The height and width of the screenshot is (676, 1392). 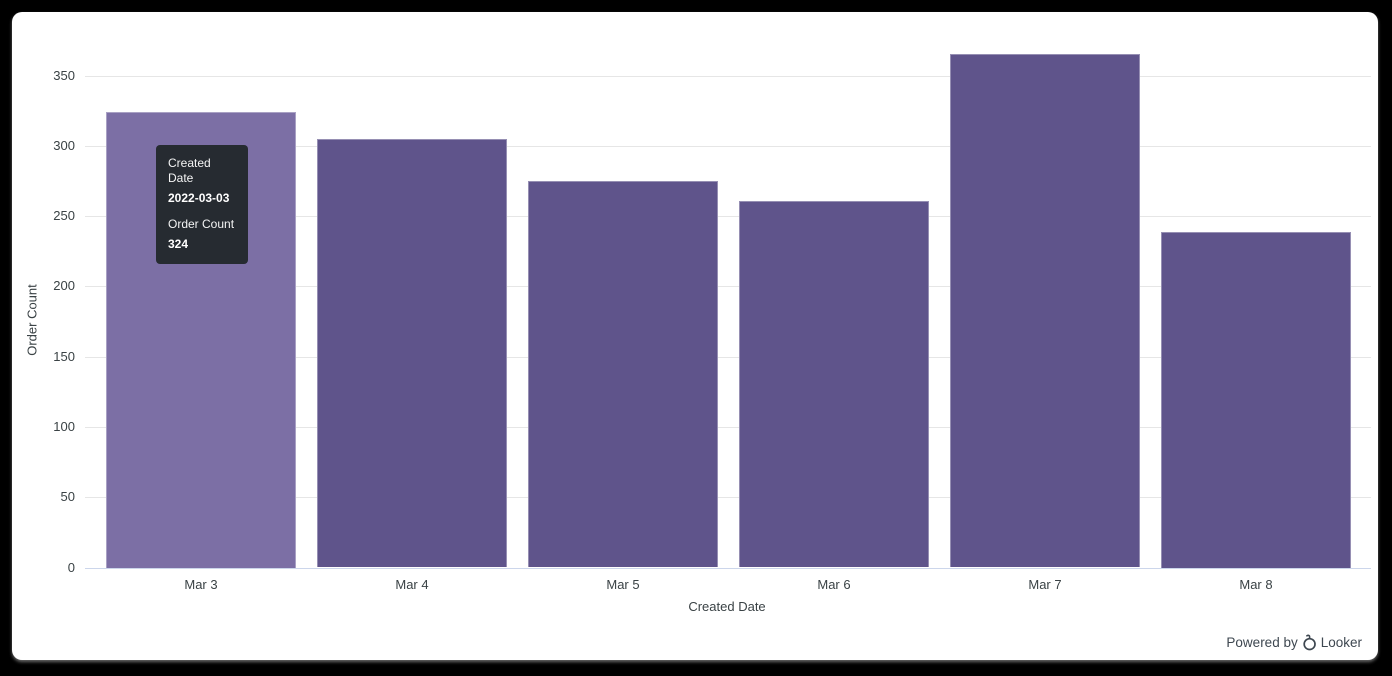 I want to click on y-axis-title: Order Count, so click(x=32, y=320).